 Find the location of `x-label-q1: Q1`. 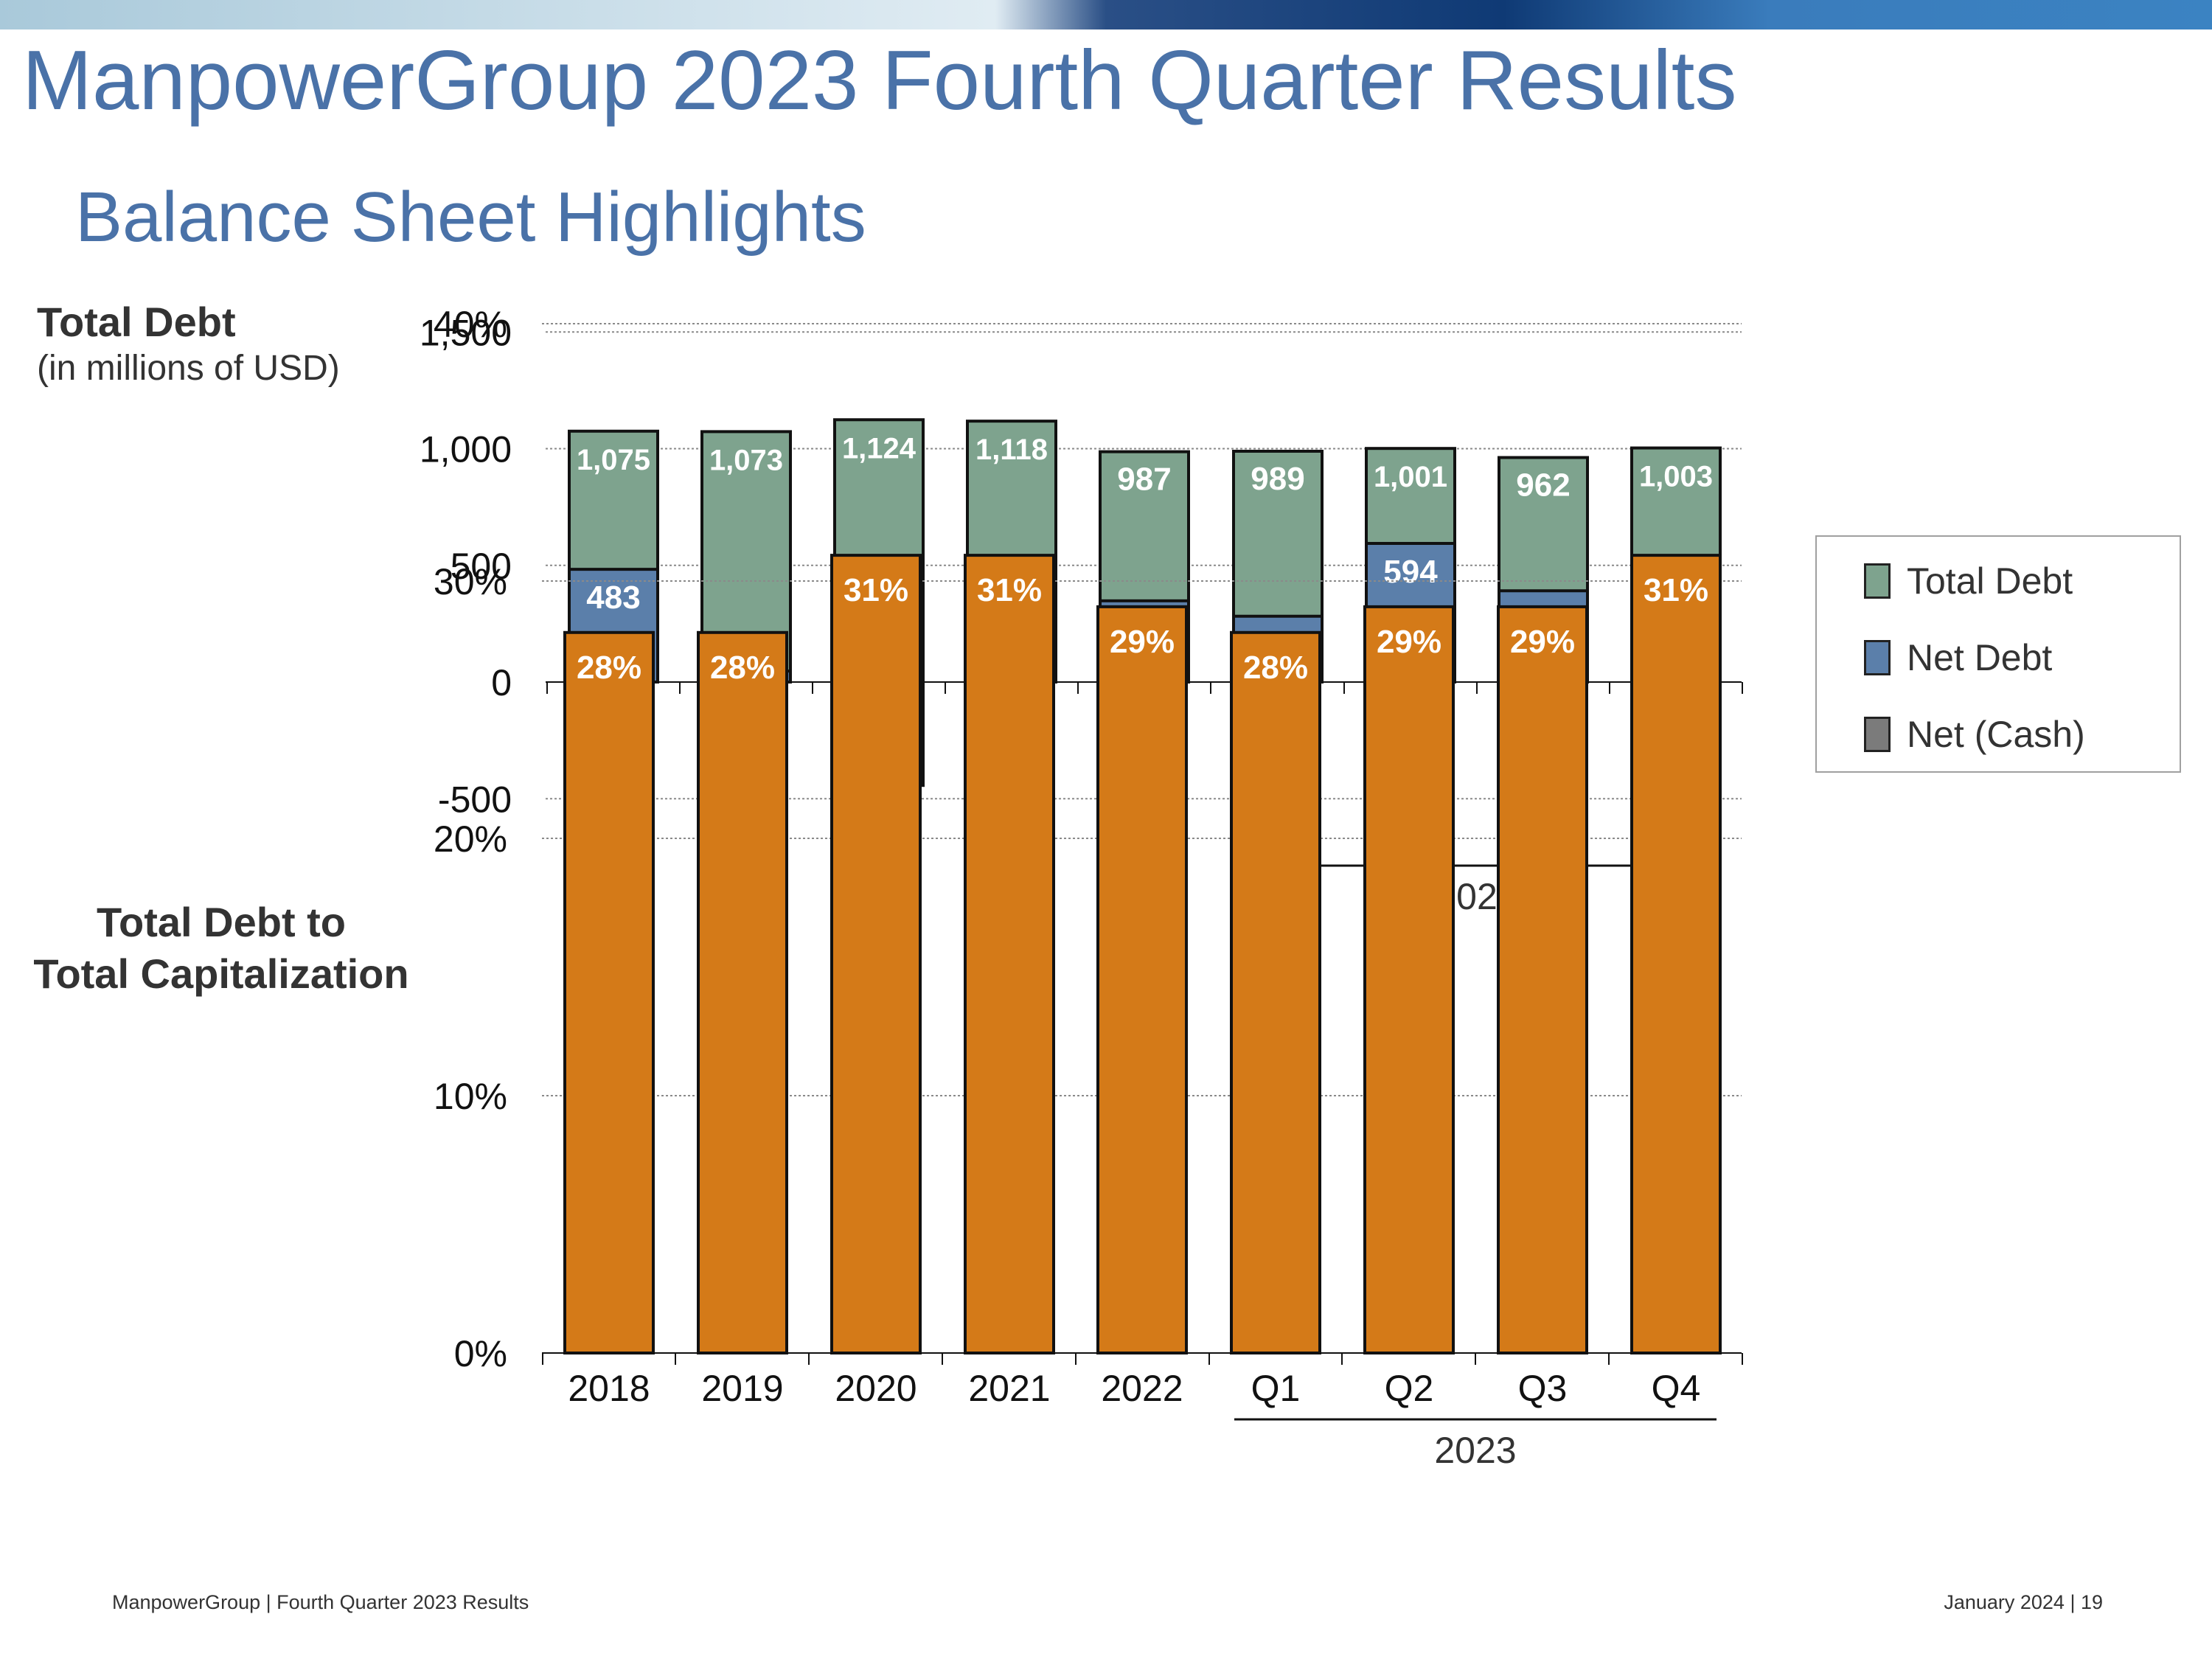

x-label-q1: Q1 is located at coordinates (1276, 1388).